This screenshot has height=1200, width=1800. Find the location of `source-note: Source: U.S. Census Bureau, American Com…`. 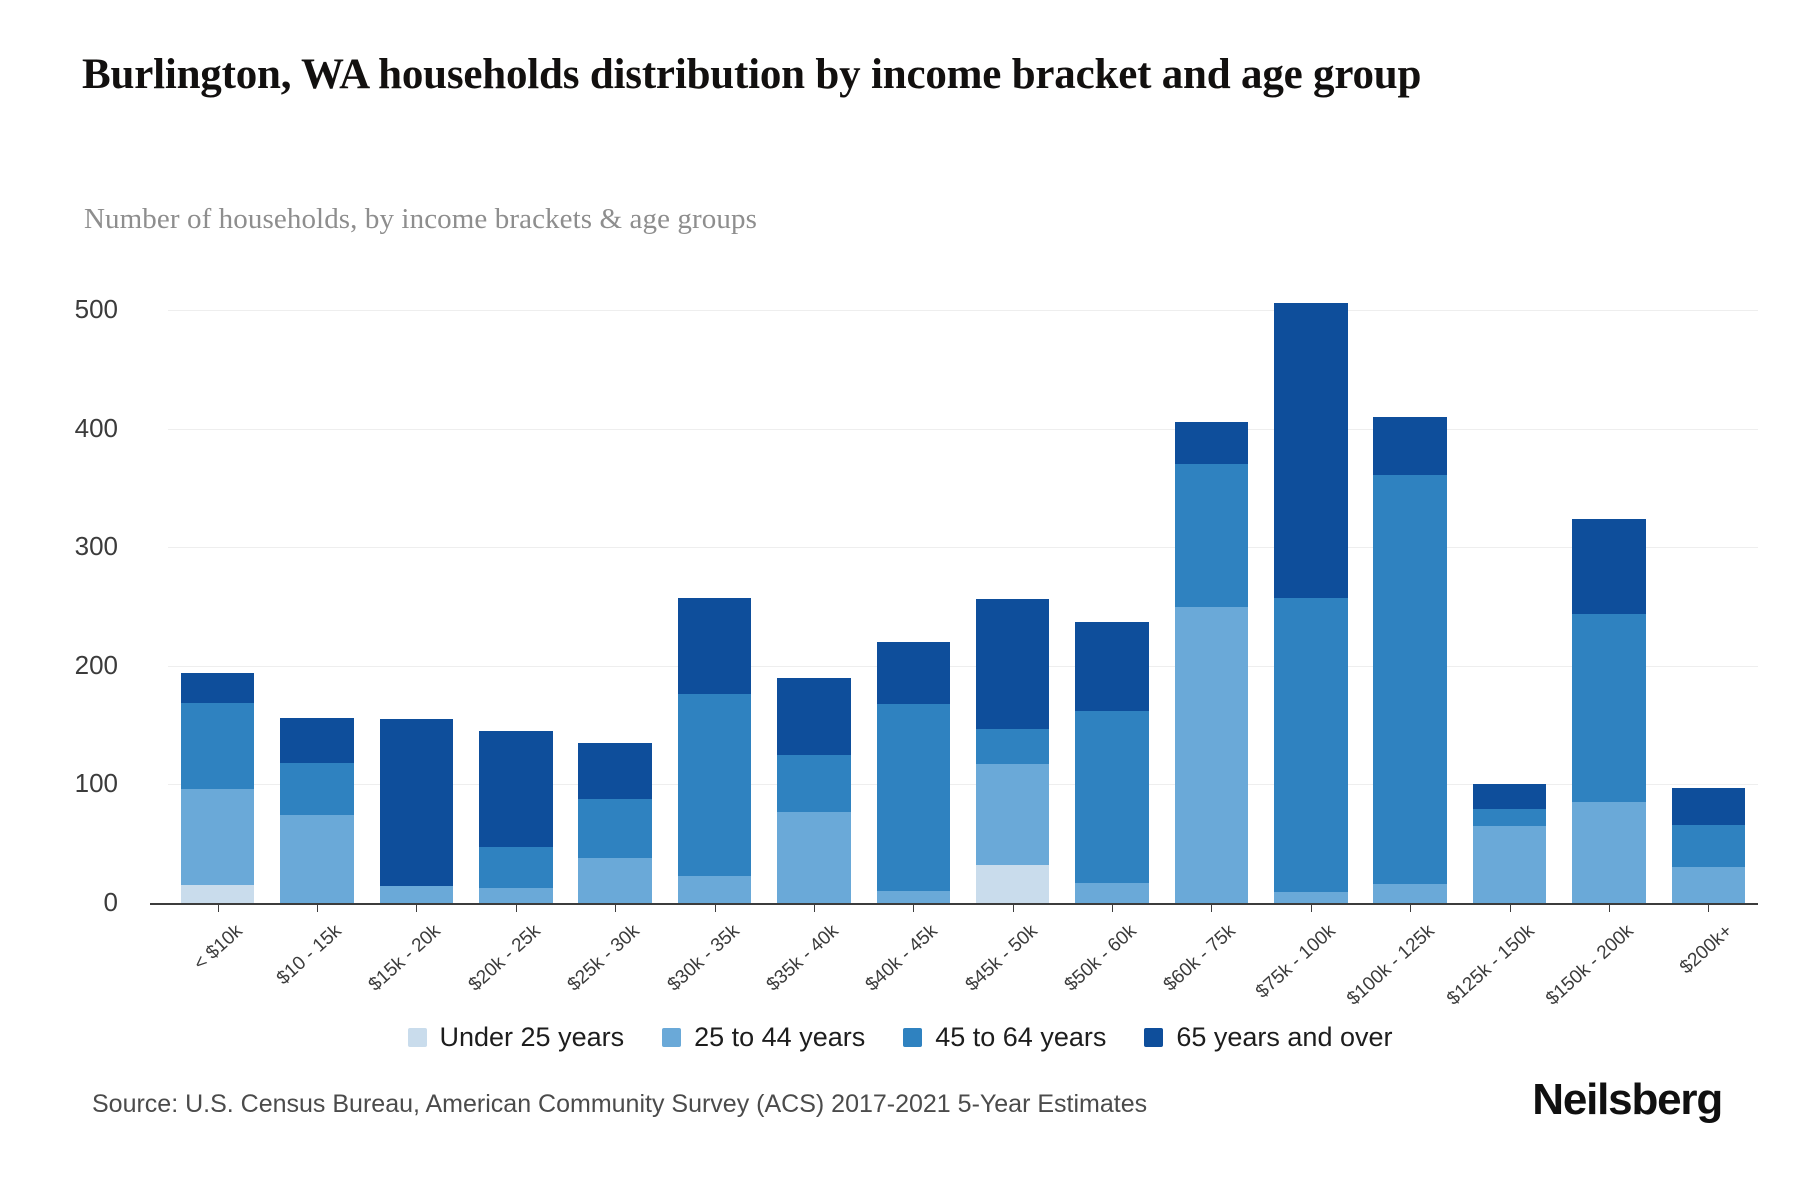

source-note: Source: U.S. Census Bureau, American Com… is located at coordinates (620, 1104).